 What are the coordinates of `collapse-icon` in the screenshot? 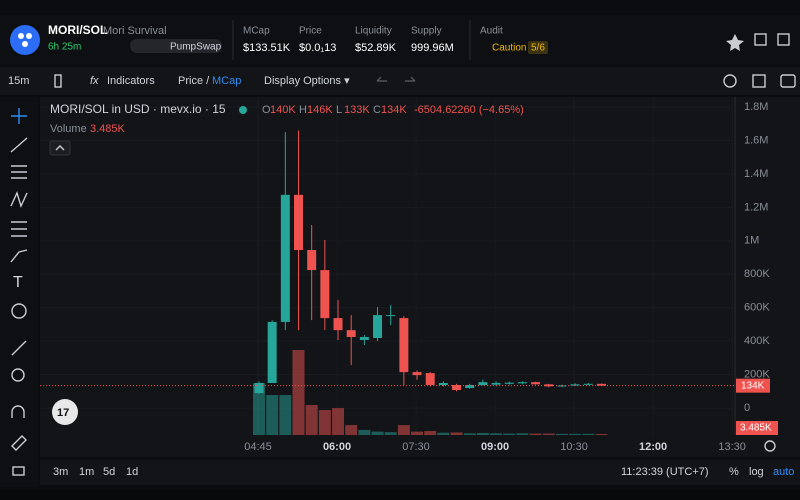 It's located at (60, 148).